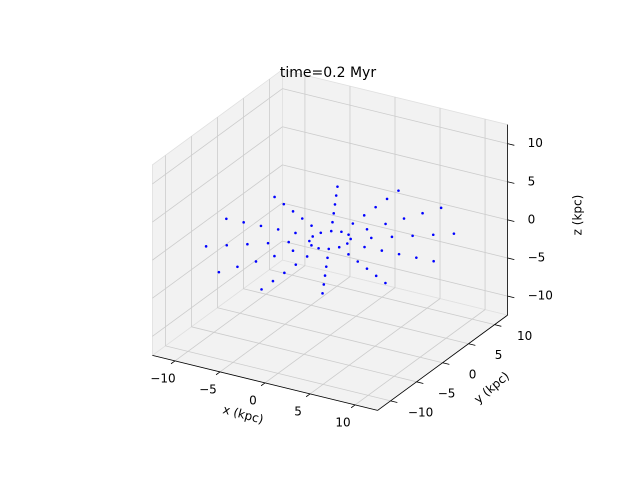  I want to click on x-axis-label: x (kpc), so click(243, 414).